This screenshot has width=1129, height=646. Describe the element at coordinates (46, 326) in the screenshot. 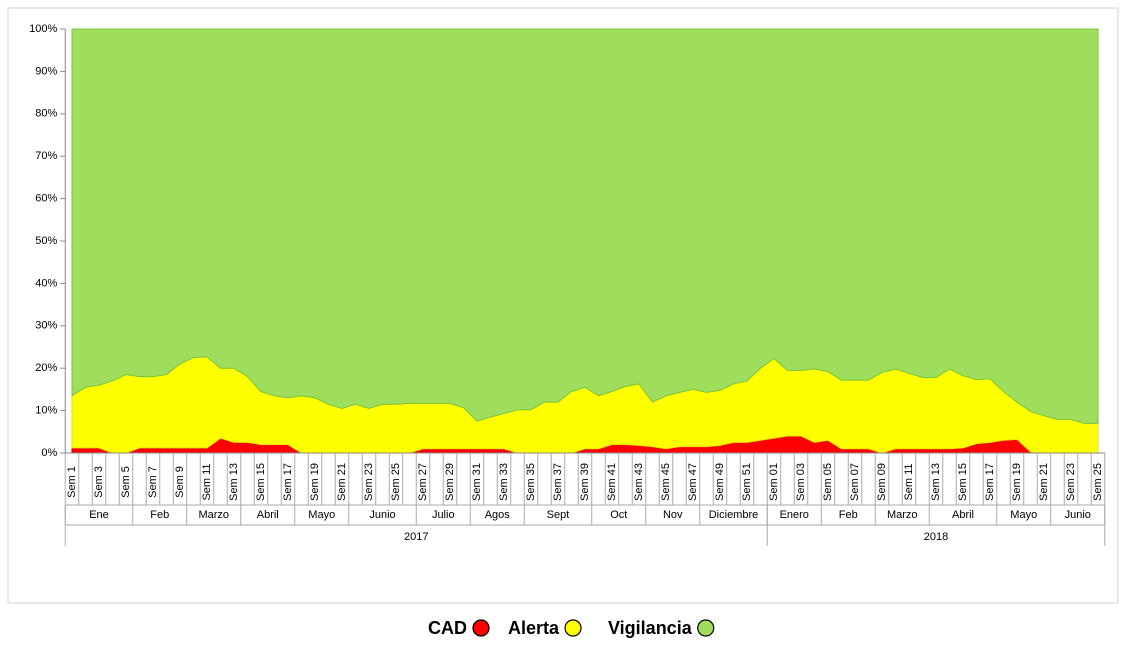

I see `y-tick-label: 30%` at that location.